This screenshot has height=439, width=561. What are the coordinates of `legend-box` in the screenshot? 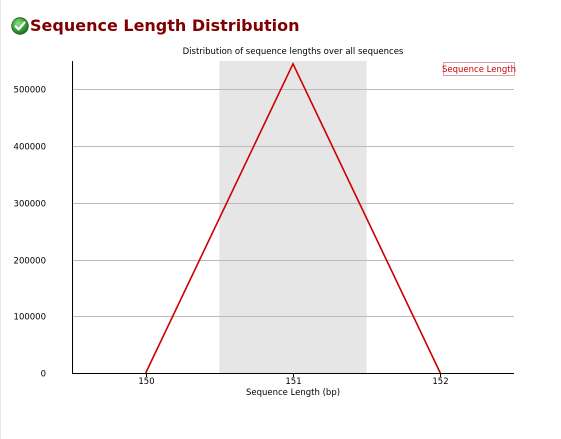 It's located at (479, 69).